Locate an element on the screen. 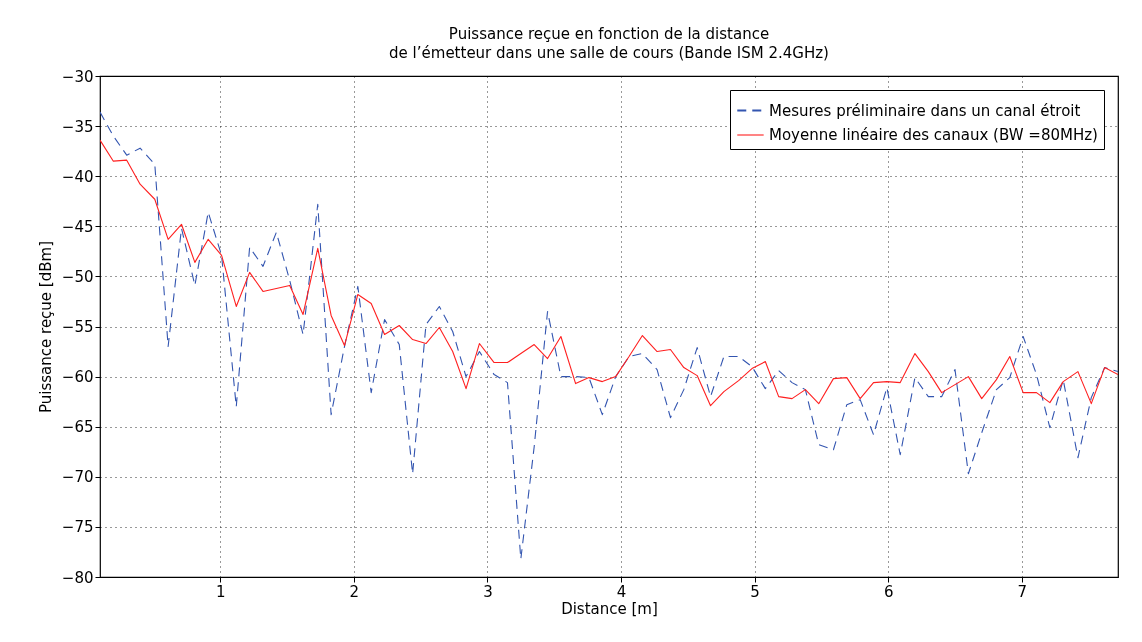 The image size is (1142, 642). y-tick-label: −55 is located at coordinates (77, 327).